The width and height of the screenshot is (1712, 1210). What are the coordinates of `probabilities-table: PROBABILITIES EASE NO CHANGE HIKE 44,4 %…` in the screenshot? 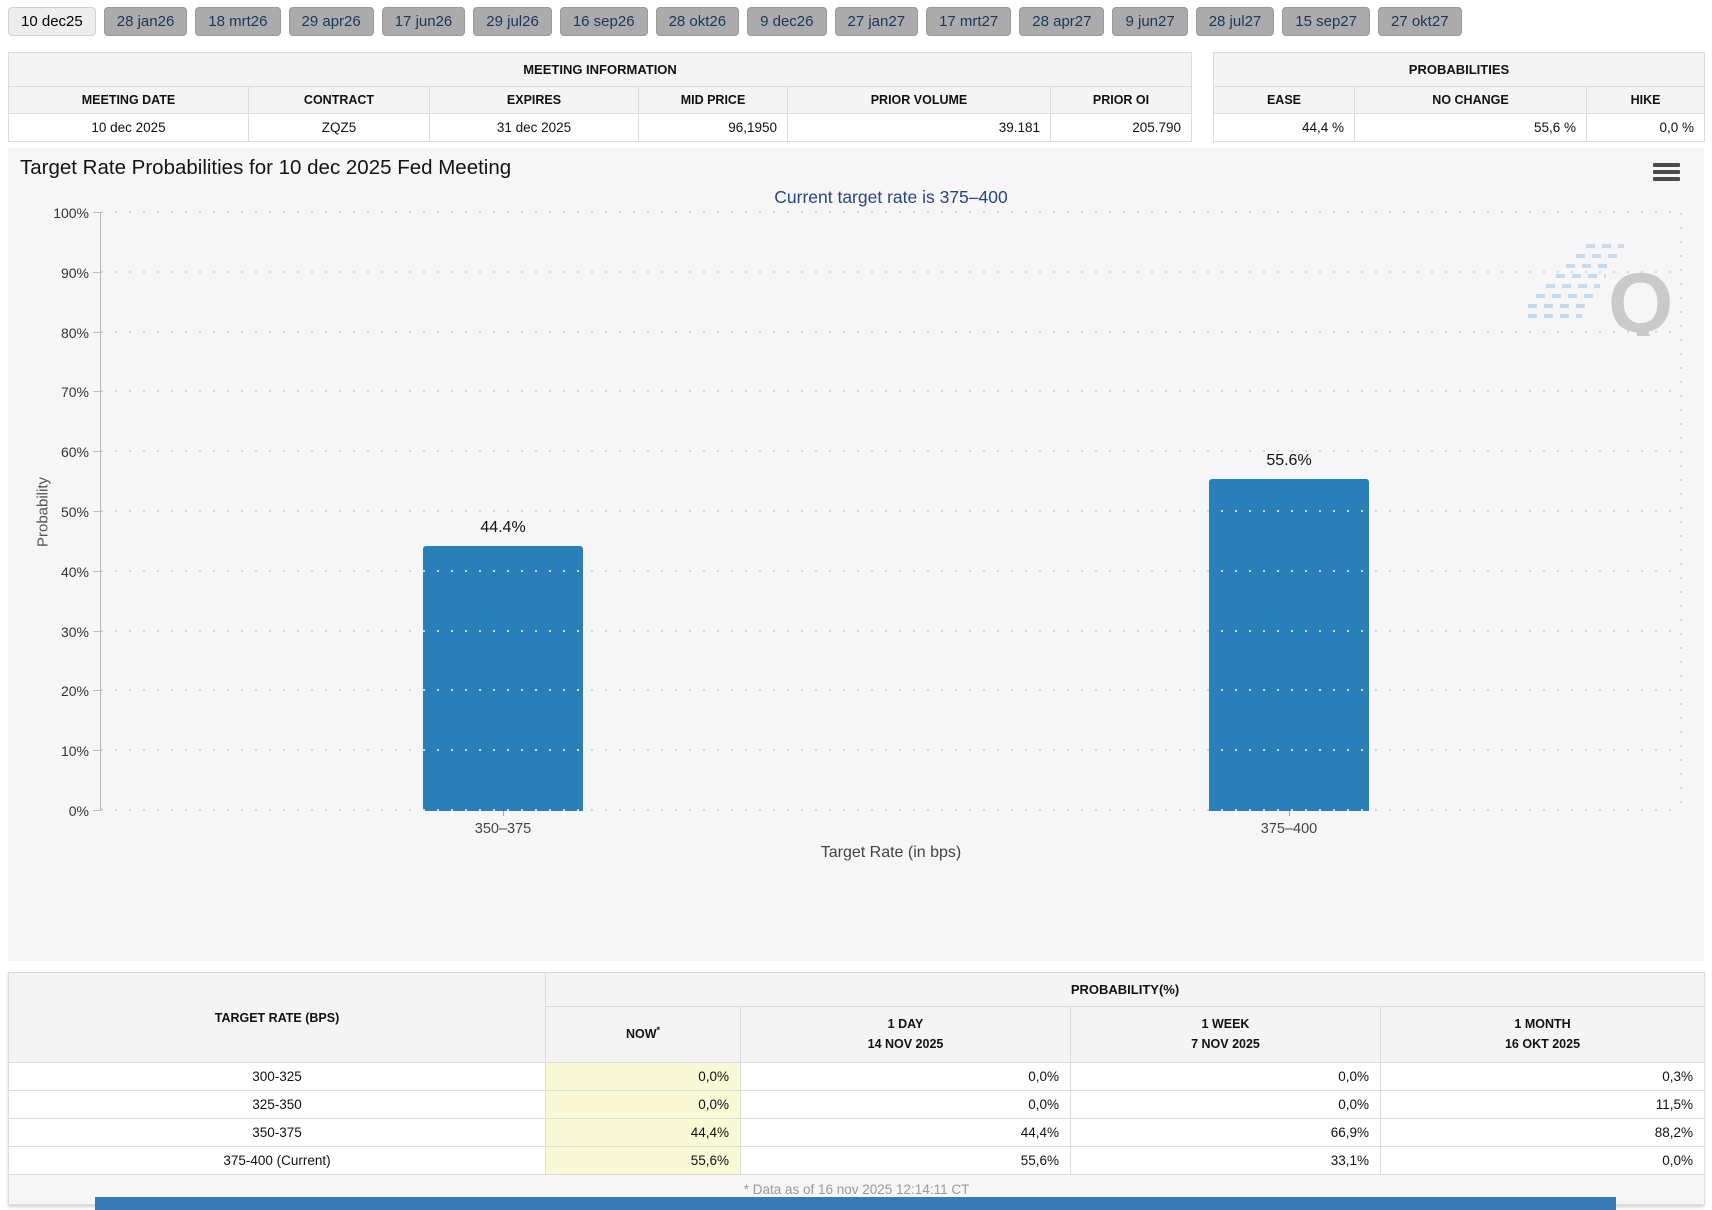 It's located at (1459, 97).